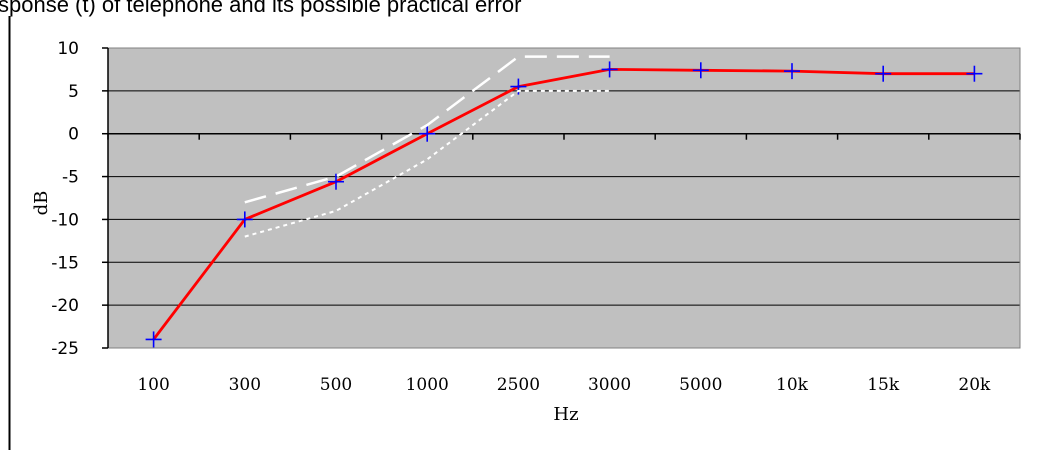 The image size is (1049, 450). What do you see at coordinates (65, 263) in the screenshot?
I see `y-tick-label: -15` at bounding box center [65, 263].